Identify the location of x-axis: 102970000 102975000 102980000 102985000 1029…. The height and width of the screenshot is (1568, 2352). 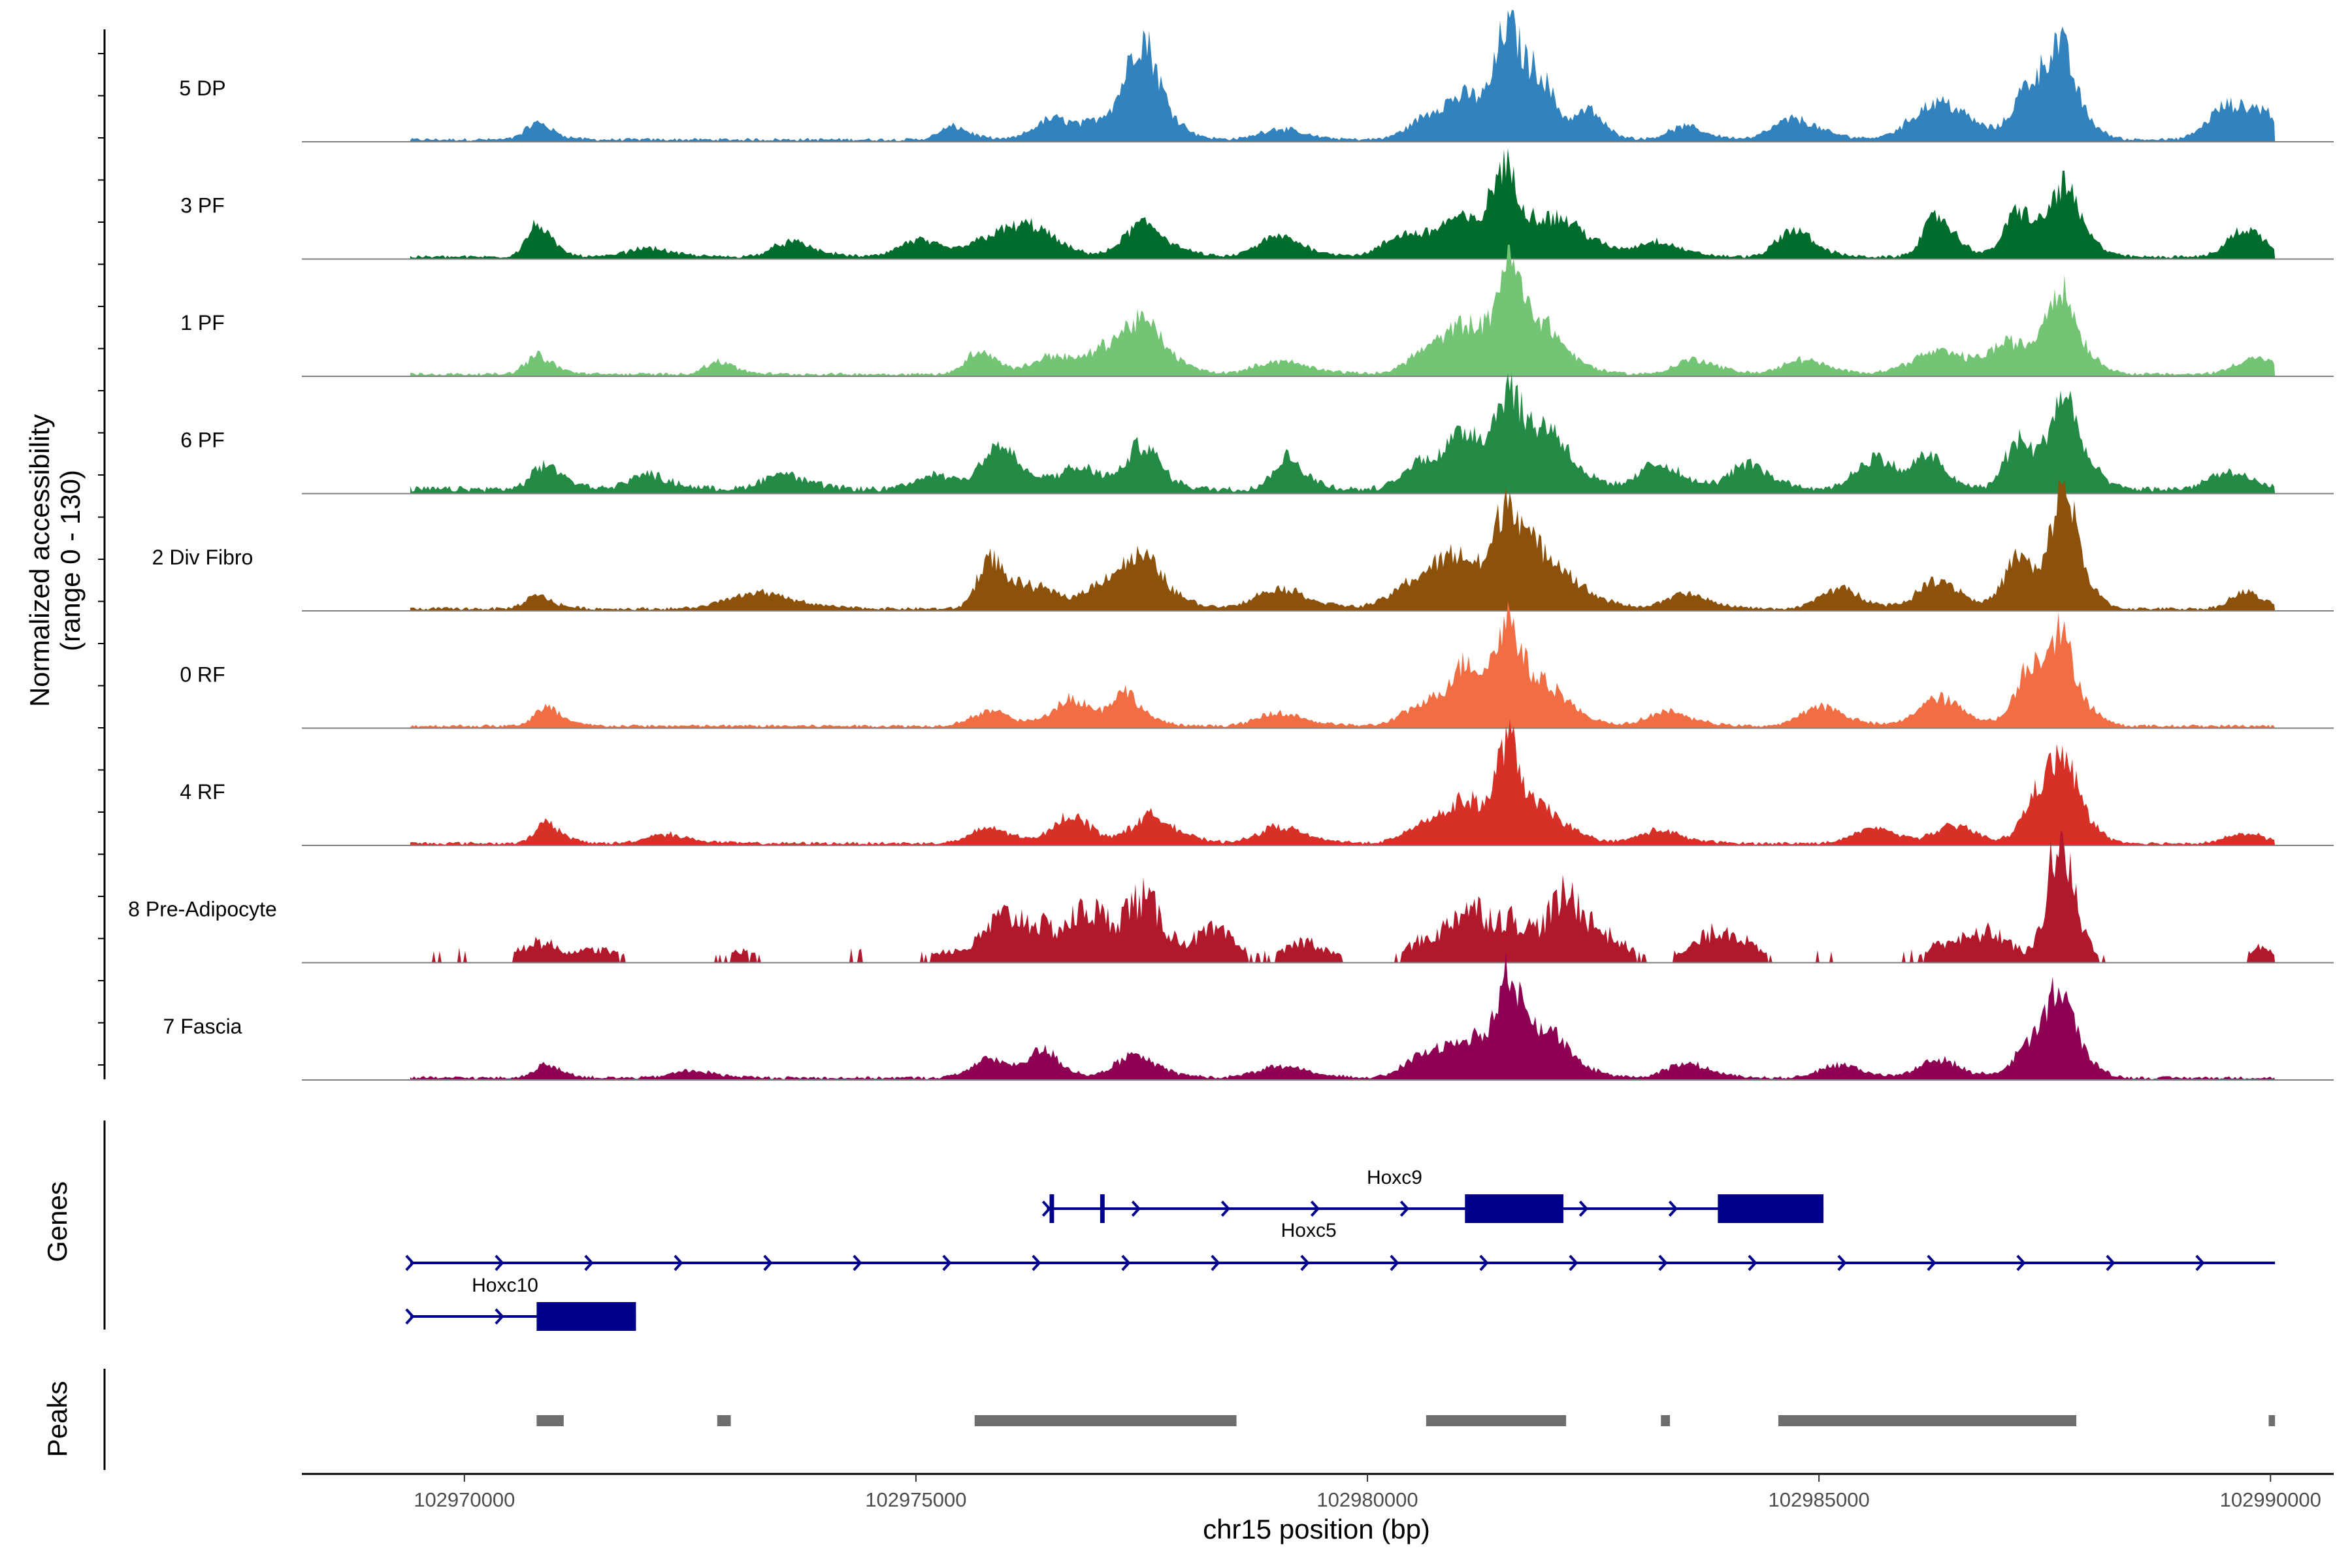
(1318, 1492).